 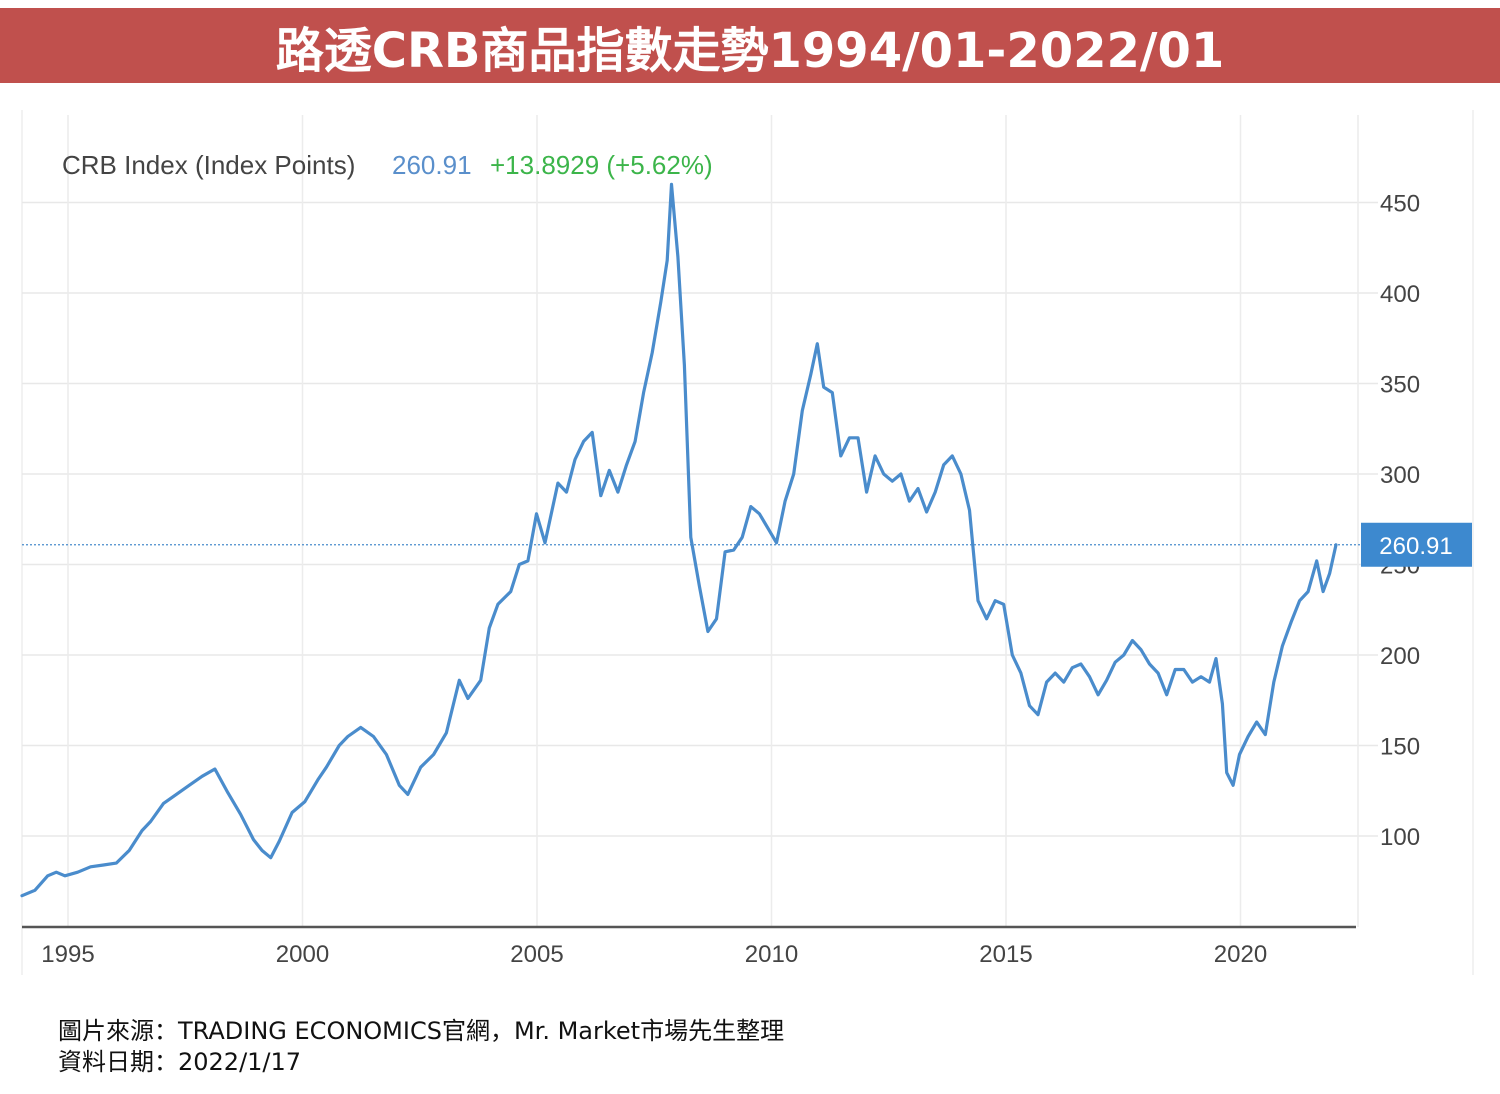 I want to click on y-tick-label: 100, so click(x=1400, y=837).